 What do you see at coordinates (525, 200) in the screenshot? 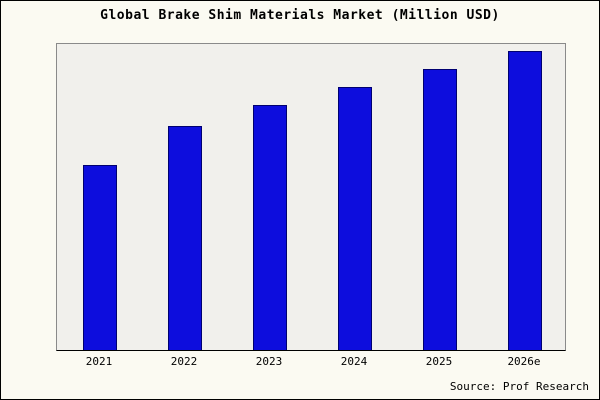
I see `bar-2026e` at bounding box center [525, 200].